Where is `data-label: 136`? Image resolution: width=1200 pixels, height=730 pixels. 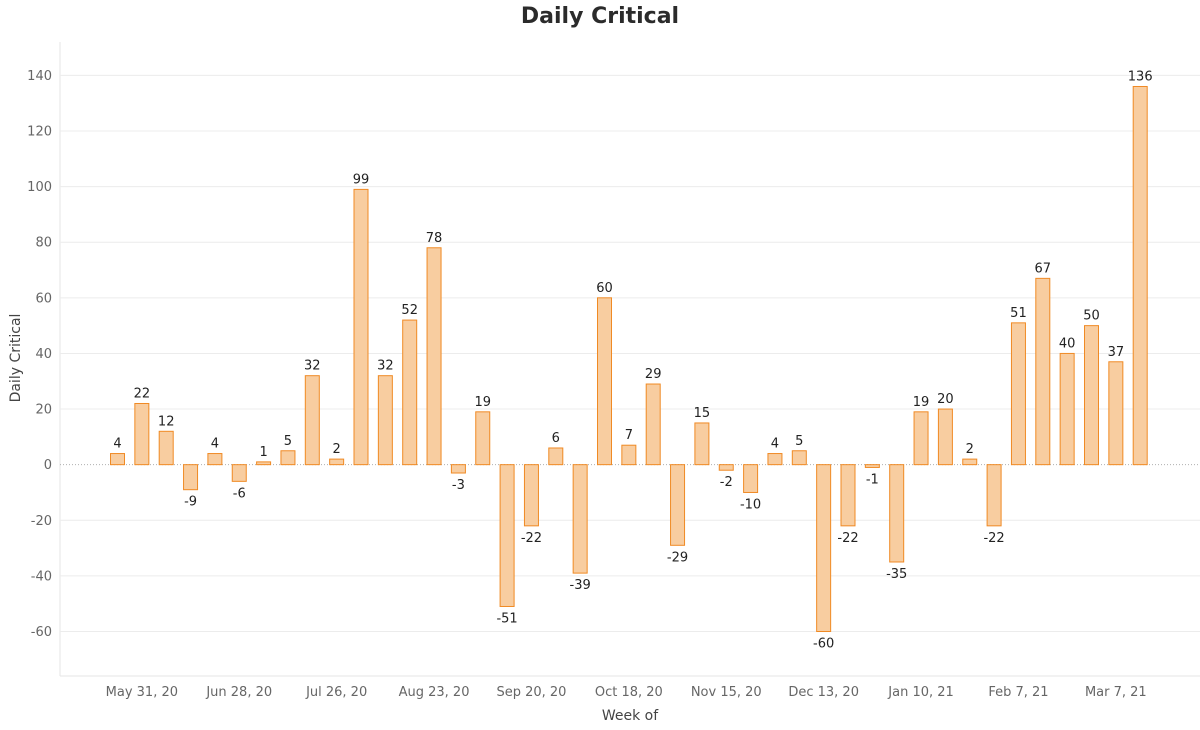 data-label: 136 is located at coordinates (1140, 76).